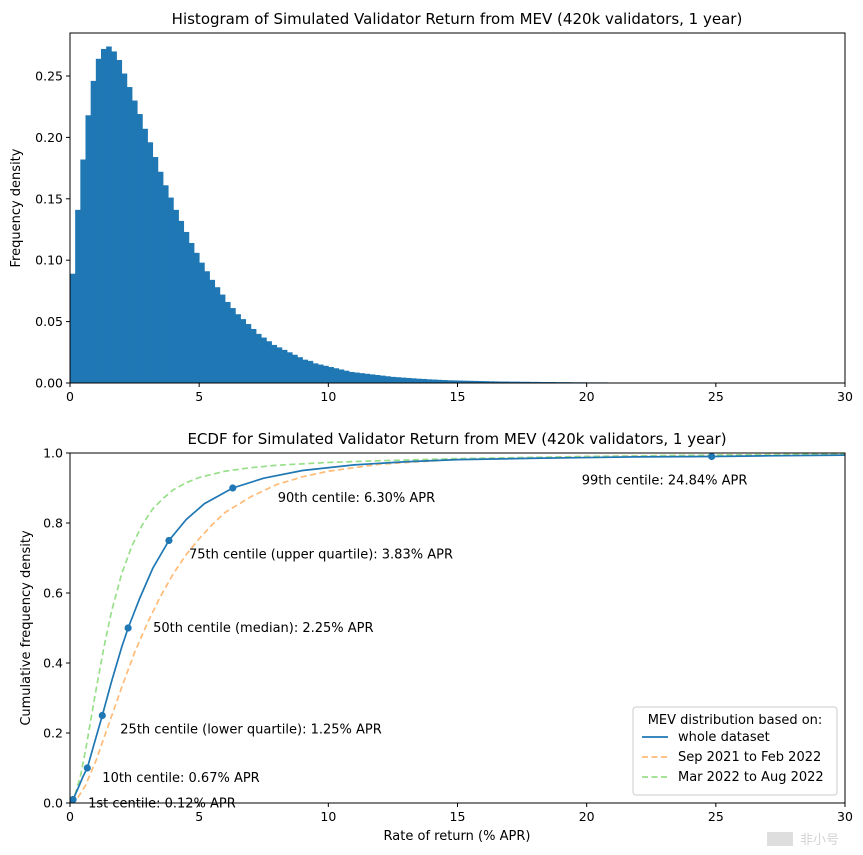  Describe the element at coordinates (49, 260) in the screenshot. I see `y-tick-label: 0.10` at that location.